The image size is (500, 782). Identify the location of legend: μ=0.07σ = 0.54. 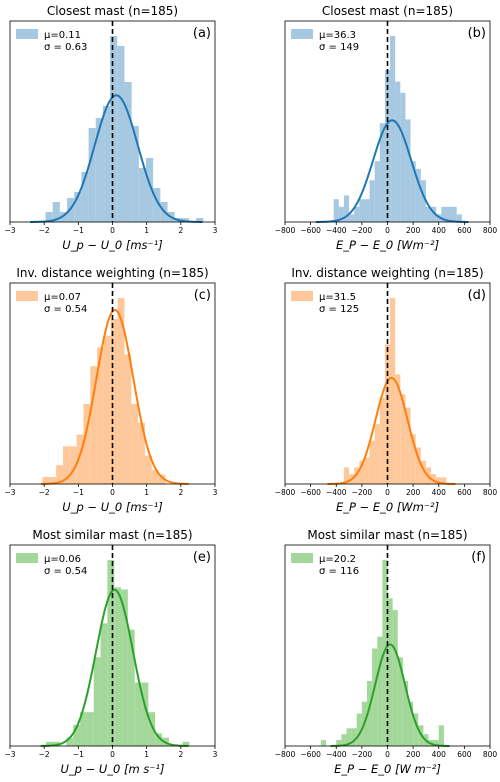
(51, 303).